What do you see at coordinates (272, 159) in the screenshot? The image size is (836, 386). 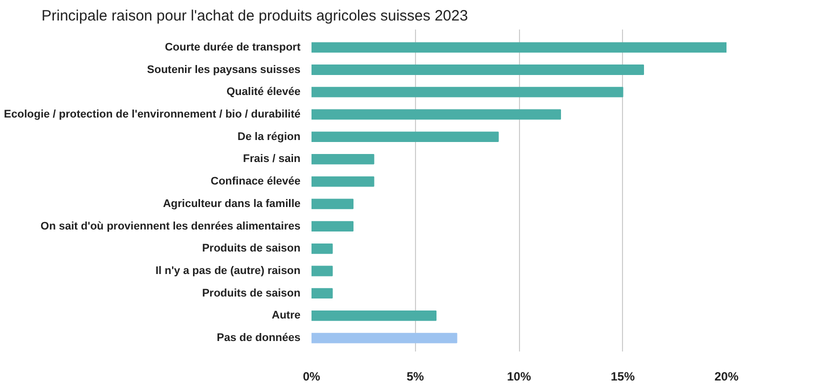 I see `y-tick-label: Frais / sain` at bounding box center [272, 159].